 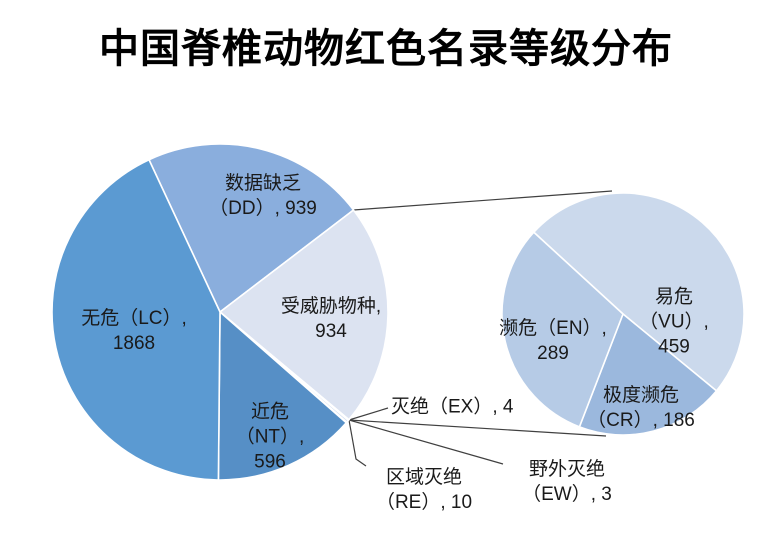 I want to click on slice-threatened, so click(x=304, y=315).